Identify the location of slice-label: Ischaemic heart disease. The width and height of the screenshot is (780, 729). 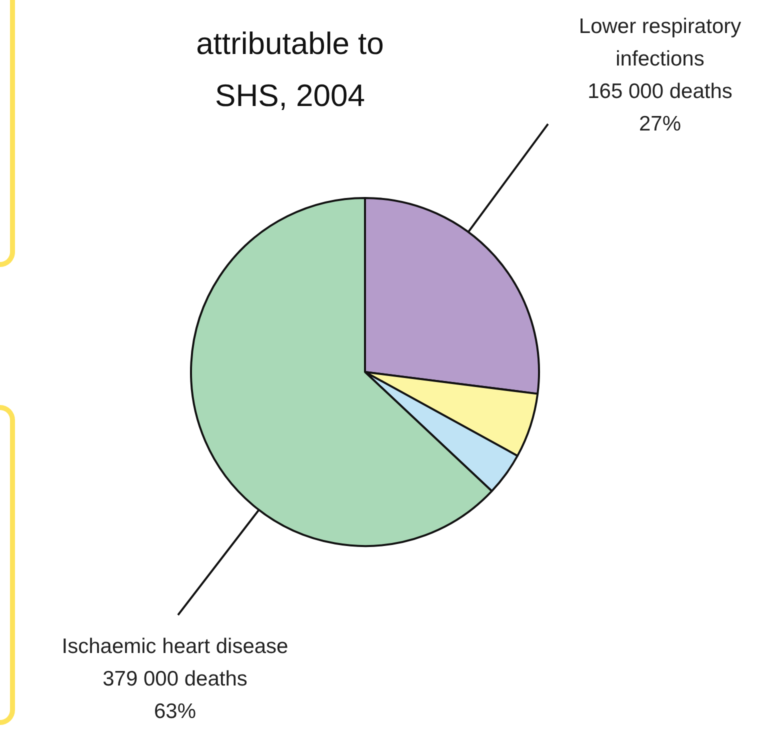
(175, 646).